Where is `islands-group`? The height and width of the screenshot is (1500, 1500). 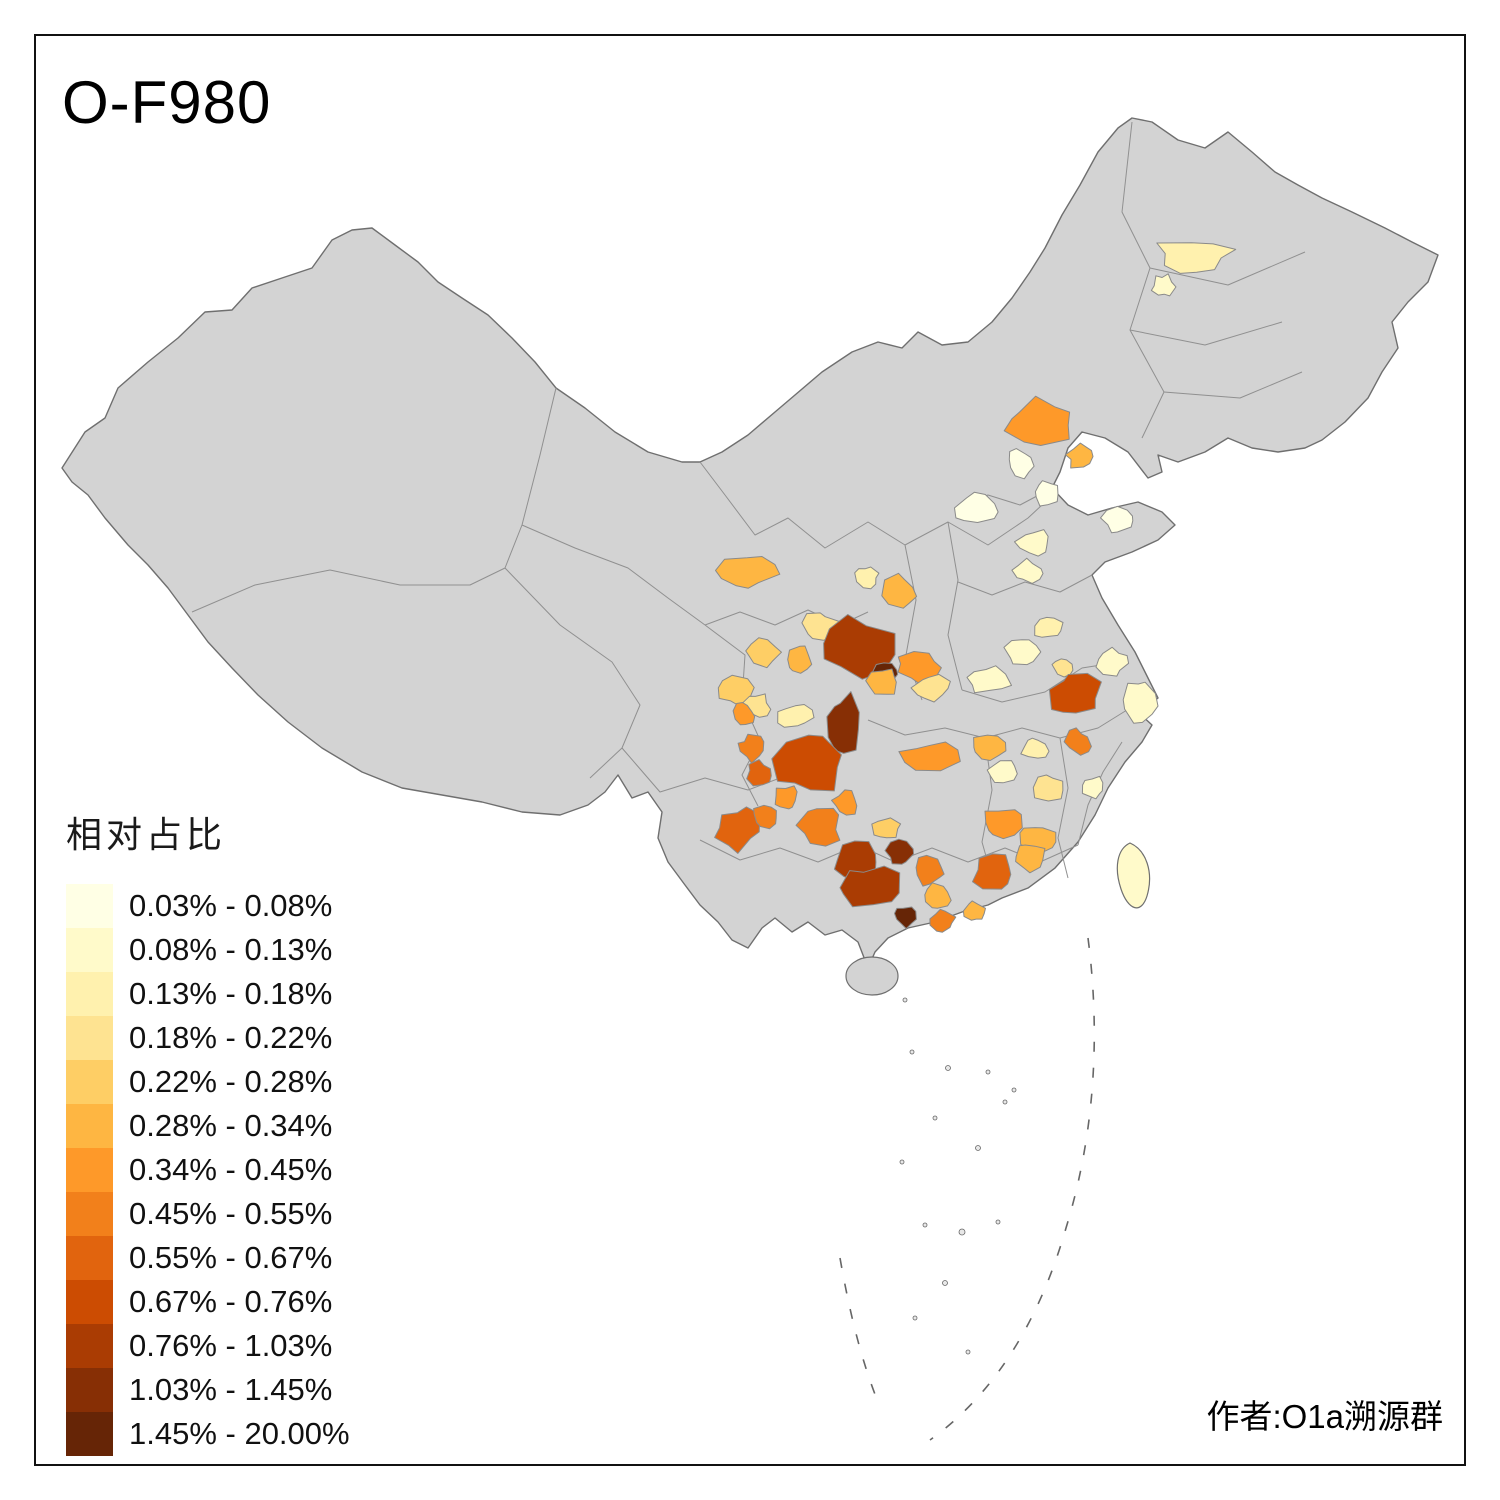
islands-group is located at coordinates (995, 1141).